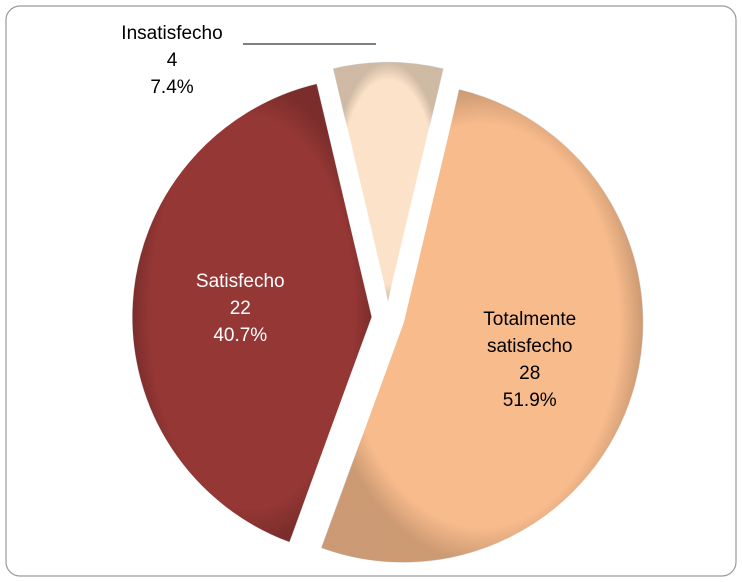  I want to click on slice-label-word: satisfecho, so click(530, 346).